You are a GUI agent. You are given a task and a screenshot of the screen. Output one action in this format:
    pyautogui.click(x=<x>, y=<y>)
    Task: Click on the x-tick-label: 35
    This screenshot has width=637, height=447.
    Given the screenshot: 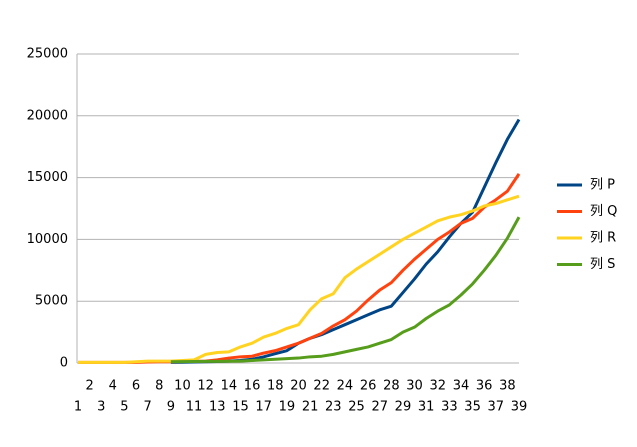 What is the action you would take?
    pyautogui.click(x=472, y=407)
    